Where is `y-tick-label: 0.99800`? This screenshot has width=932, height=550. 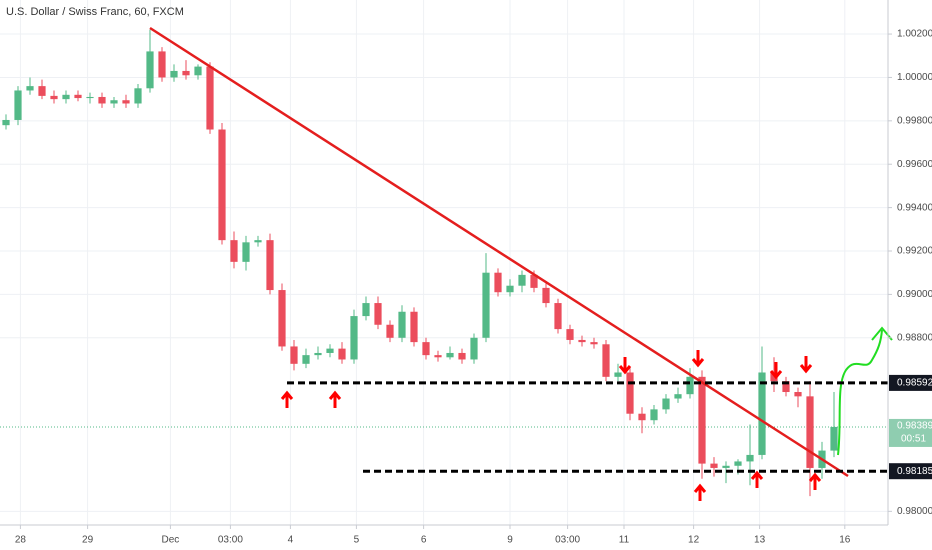 y-tick-label: 0.99800 is located at coordinates (914, 120).